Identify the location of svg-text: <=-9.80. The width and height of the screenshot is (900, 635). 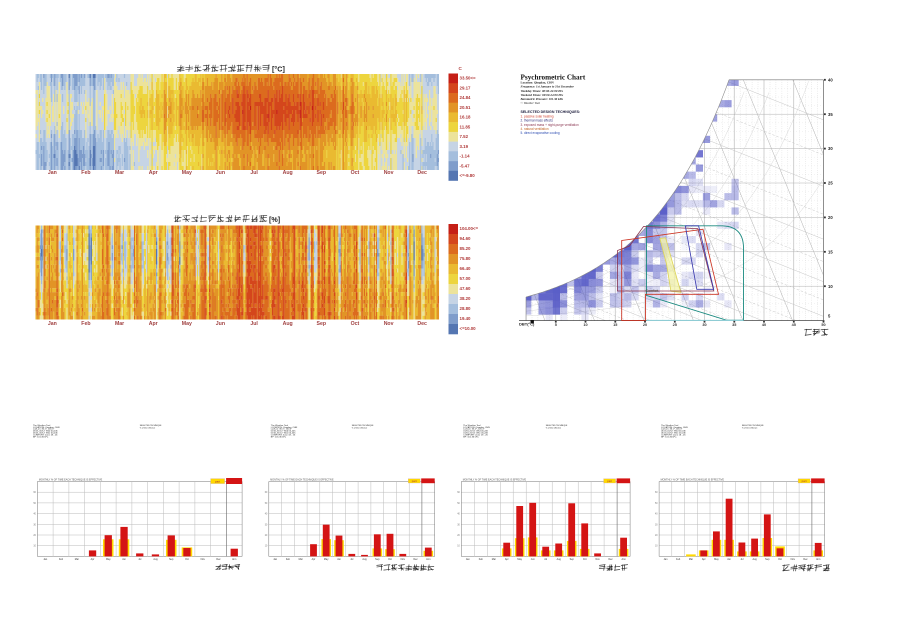
(468, 175).